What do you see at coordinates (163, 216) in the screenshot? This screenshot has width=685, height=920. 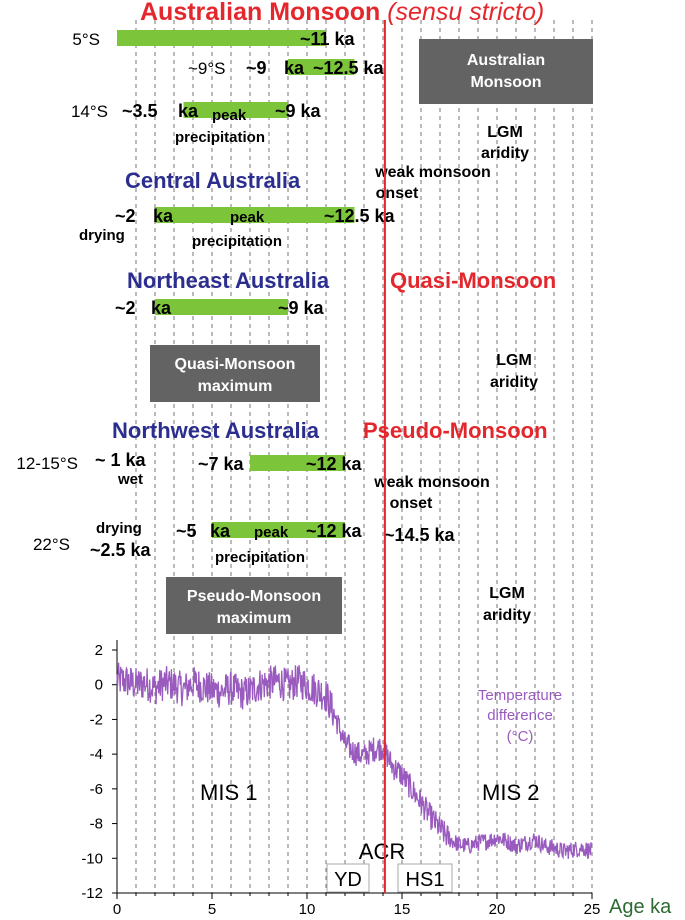 I see `bar-central-ka: ka` at bounding box center [163, 216].